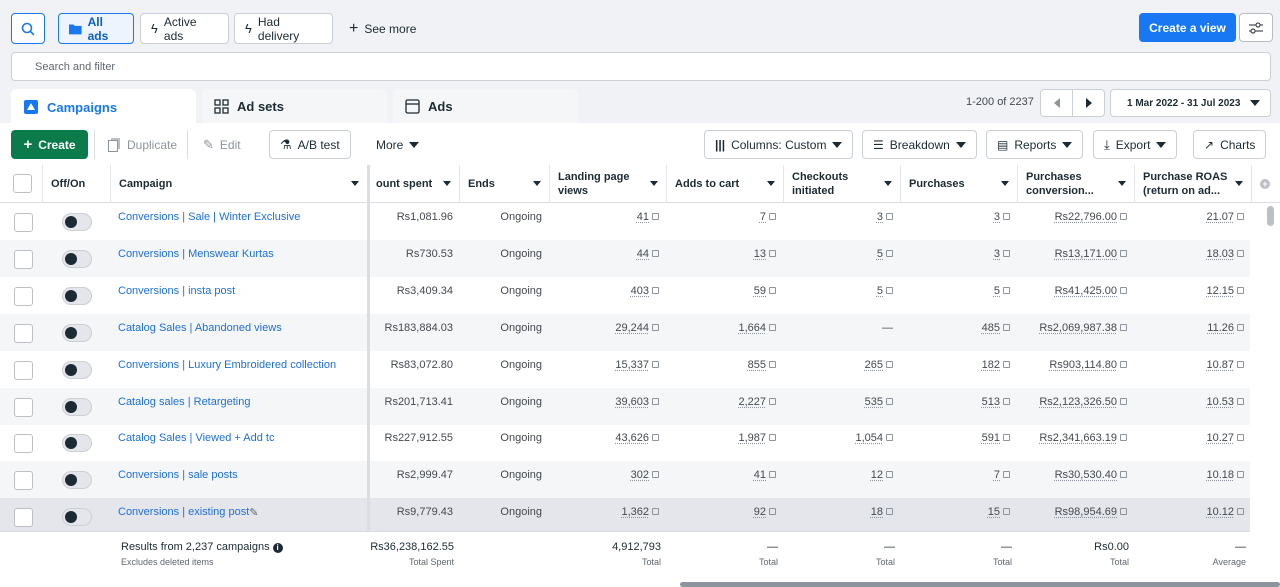 This screenshot has height=587, width=1280. Describe the element at coordinates (1220, 327) in the screenshot. I see `value-roas: 11.26` at that location.